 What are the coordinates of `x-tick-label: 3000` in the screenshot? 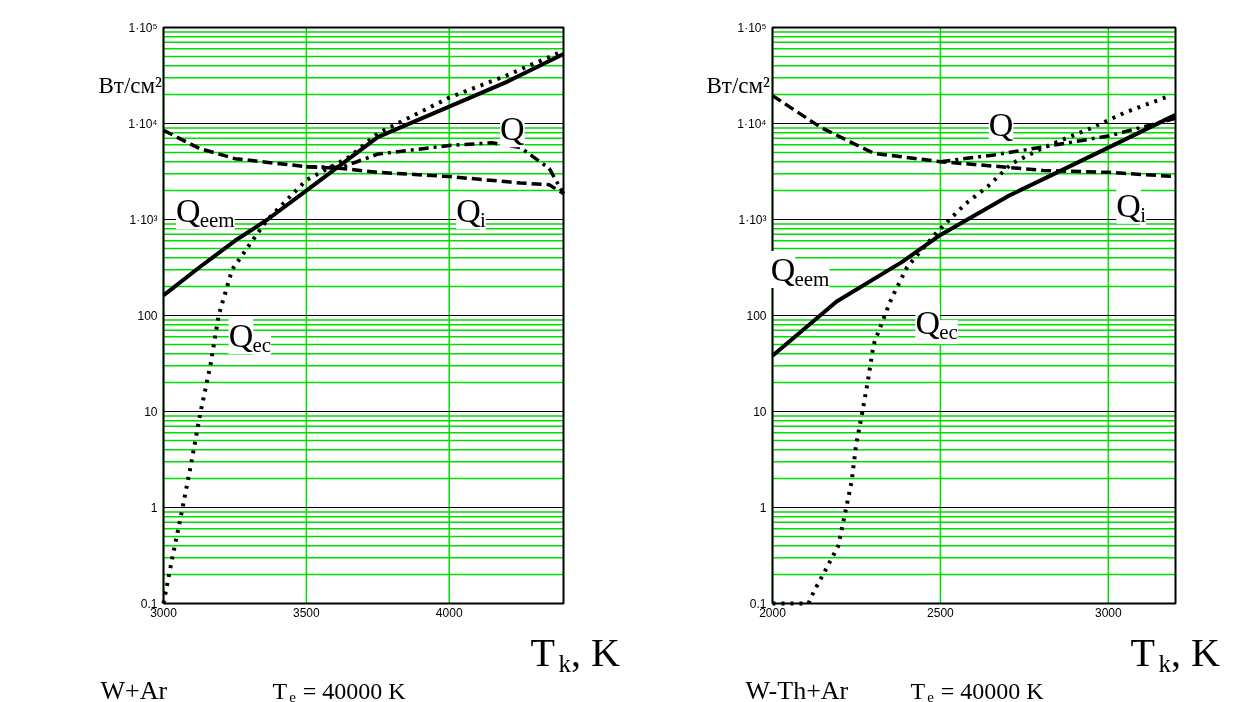 It's located at (1108, 612).